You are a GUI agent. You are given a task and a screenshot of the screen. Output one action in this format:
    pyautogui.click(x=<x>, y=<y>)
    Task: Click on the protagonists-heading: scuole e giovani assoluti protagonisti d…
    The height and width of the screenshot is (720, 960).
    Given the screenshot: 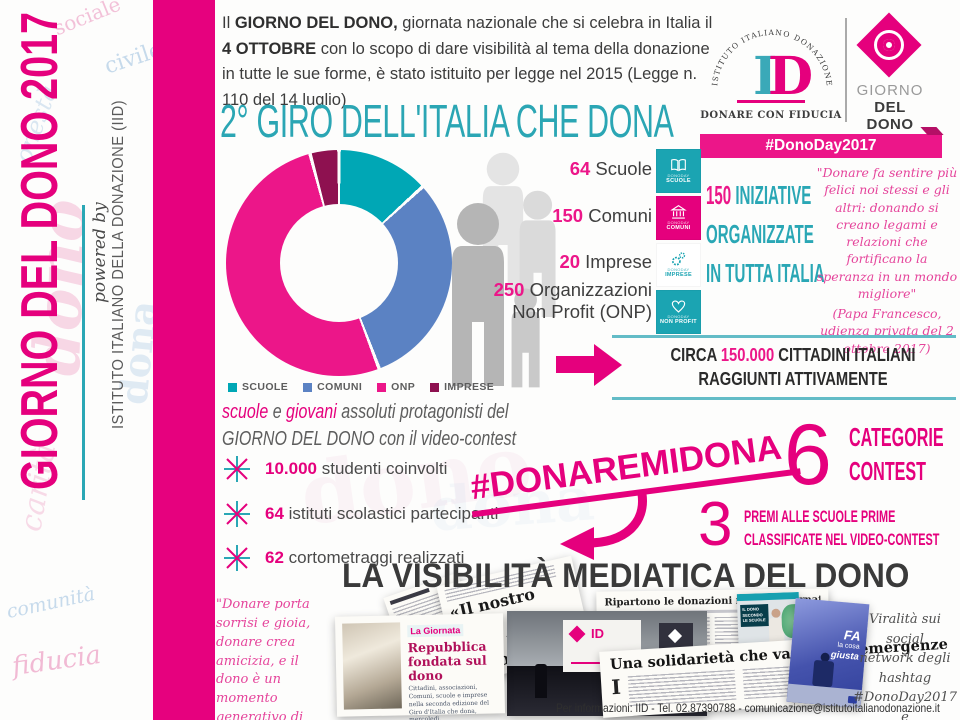 What is the action you would take?
    pyautogui.click(x=369, y=426)
    